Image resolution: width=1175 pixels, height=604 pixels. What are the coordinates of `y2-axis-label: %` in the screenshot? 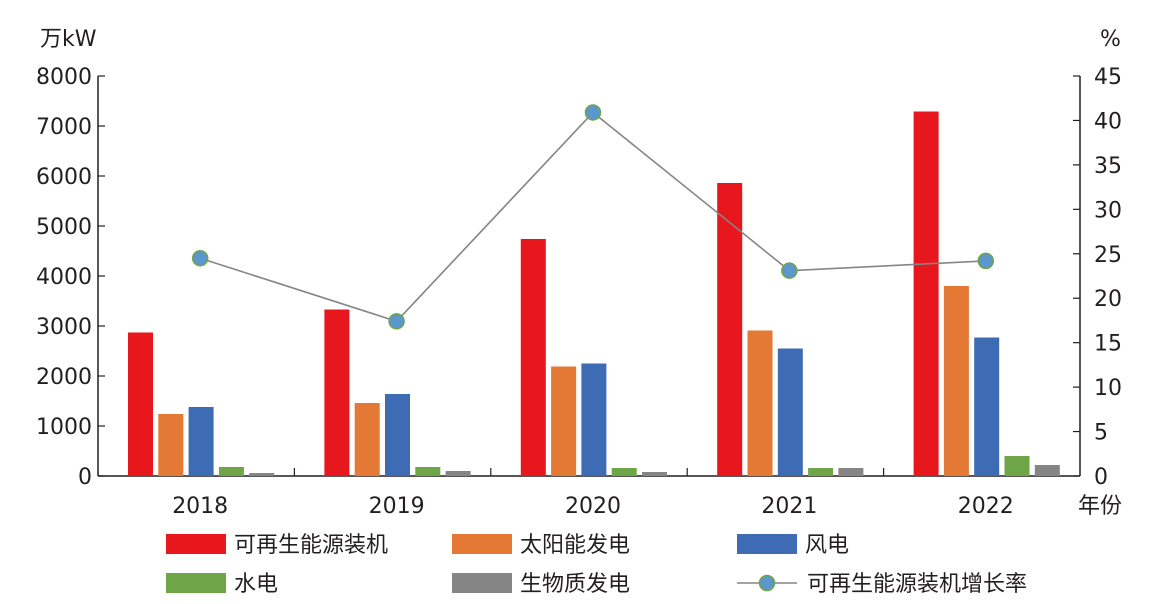 It's located at (1110, 39).